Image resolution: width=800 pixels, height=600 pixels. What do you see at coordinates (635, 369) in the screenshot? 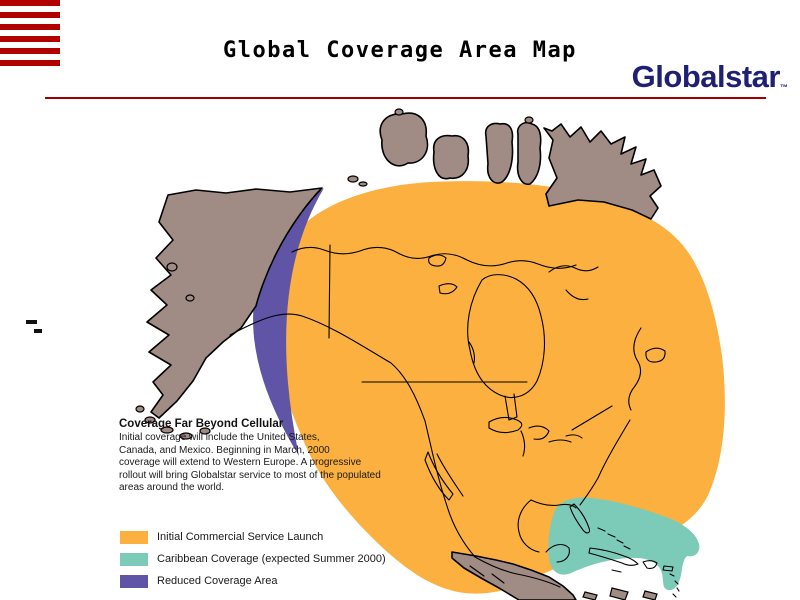
I see `labrador-coast` at bounding box center [635, 369].